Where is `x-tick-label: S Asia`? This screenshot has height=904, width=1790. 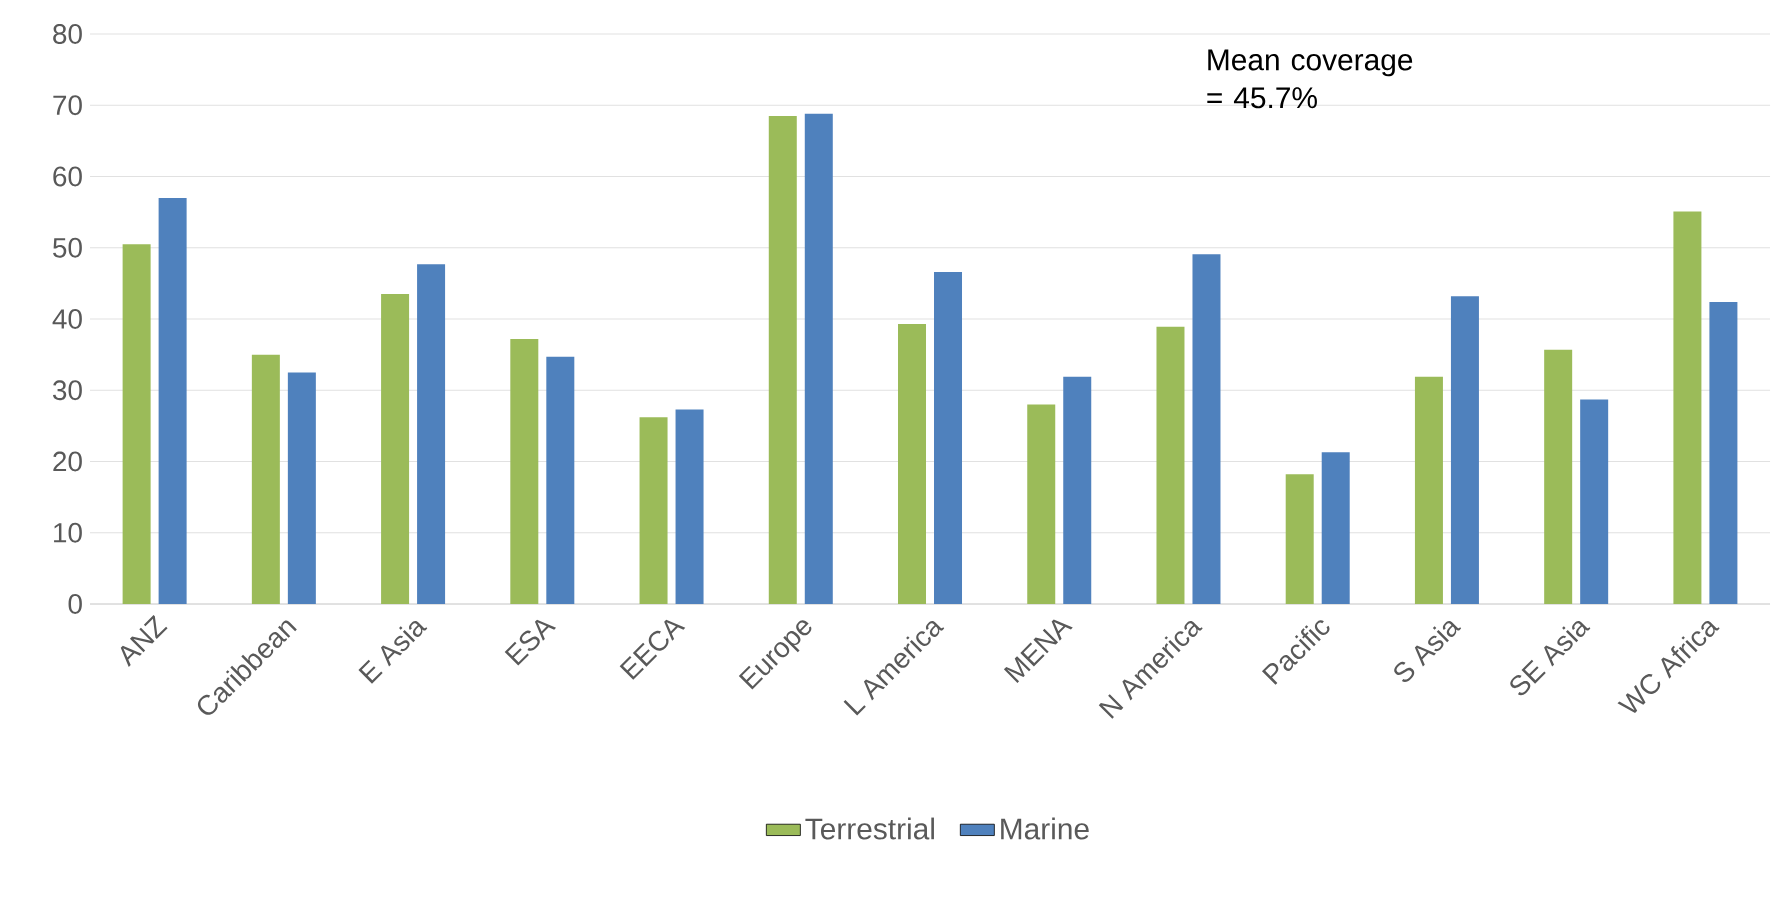
x-tick-label: S Asia is located at coordinates (1428, 652).